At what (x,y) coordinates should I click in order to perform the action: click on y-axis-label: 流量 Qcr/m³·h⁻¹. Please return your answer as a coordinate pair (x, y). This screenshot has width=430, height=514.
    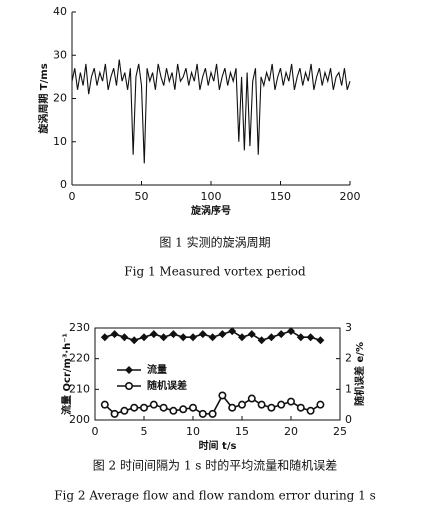
    Looking at the image, I should click on (66, 374).